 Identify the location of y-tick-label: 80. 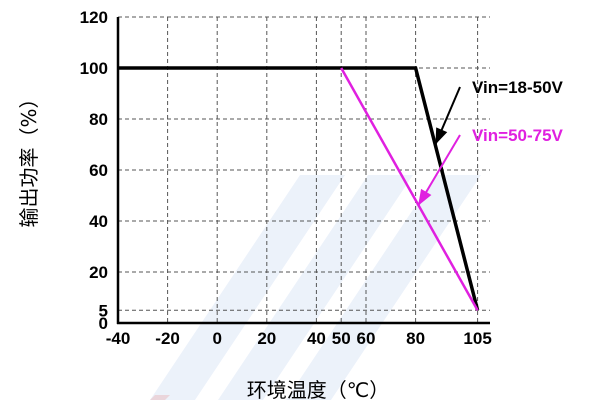
(98, 119).